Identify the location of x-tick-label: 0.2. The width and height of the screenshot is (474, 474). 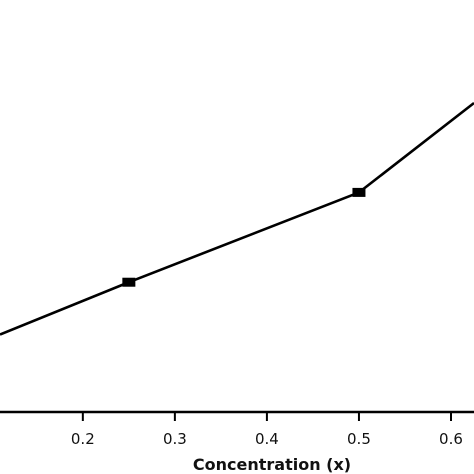
(83, 439).